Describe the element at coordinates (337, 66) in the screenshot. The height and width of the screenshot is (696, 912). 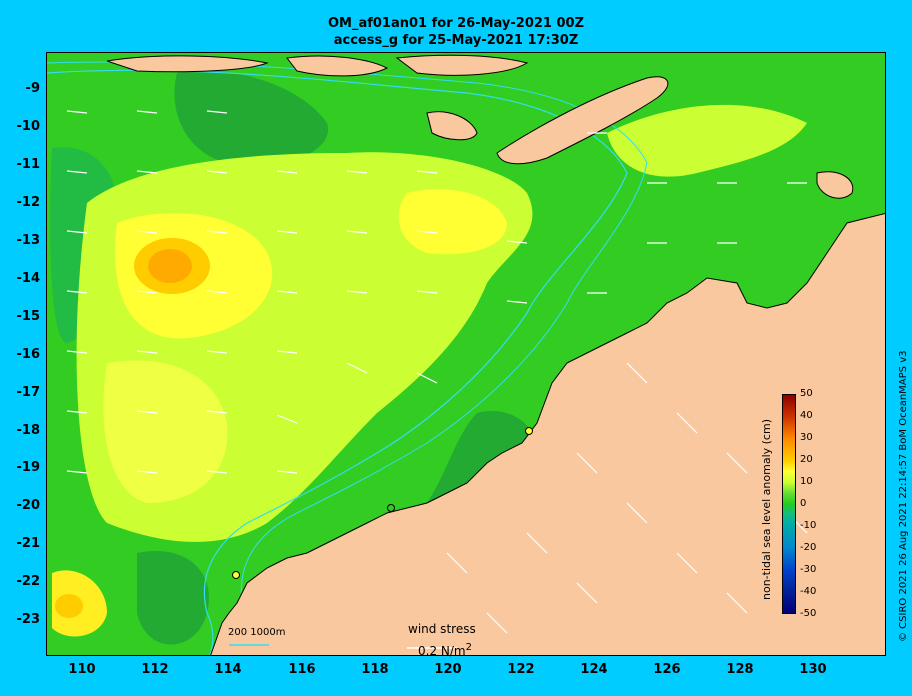
I see `land-island-lombok` at that location.